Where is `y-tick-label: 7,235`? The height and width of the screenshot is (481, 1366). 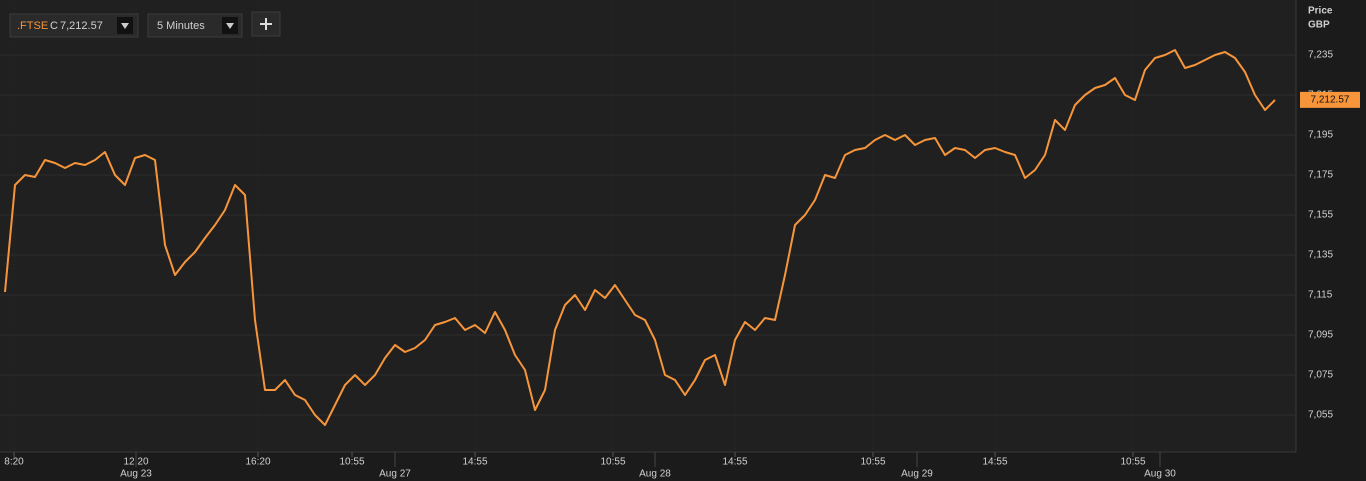 y-tick-label: 7,235 is located at coordinates (1320, 55).